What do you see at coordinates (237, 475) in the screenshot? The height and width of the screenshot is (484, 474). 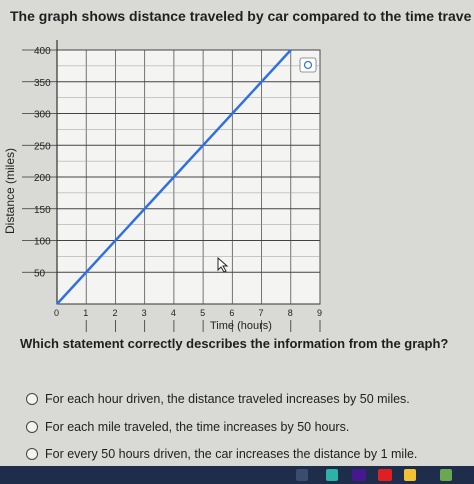 I see `taskbar` at bounding box center [237, 475].